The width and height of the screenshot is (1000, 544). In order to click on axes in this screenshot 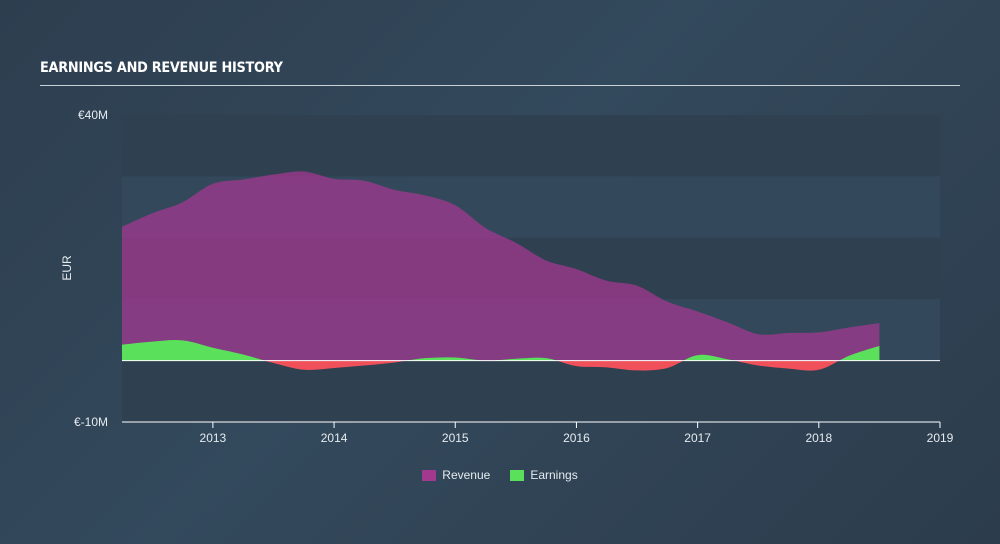, I will do `click(531, 394)`.